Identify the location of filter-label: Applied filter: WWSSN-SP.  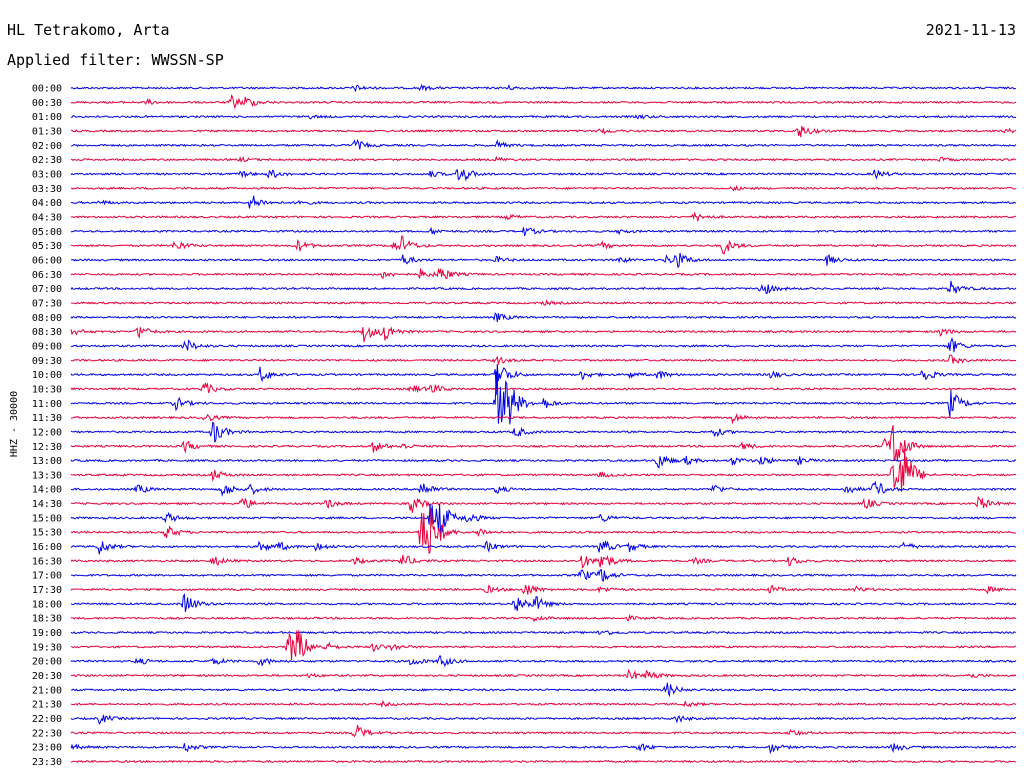
(115, 60).